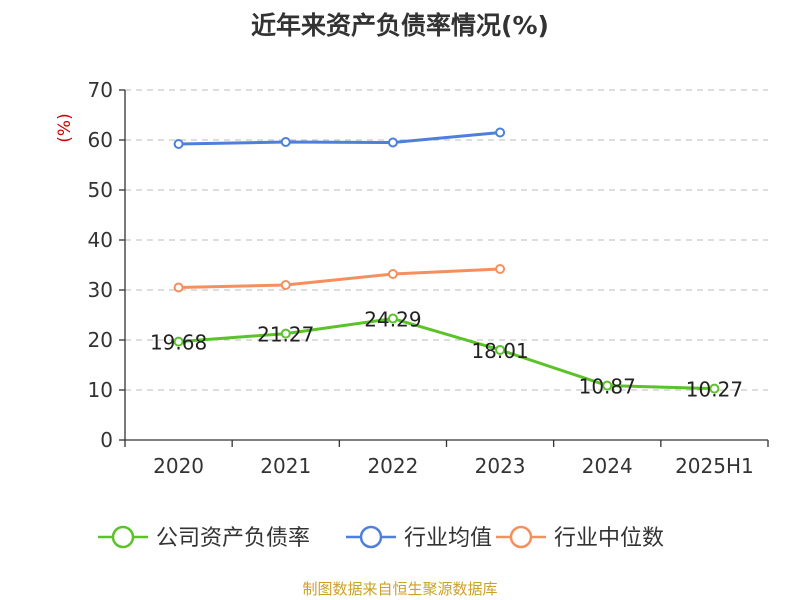 Image resolution: width=800 pixels, height=600 pixels. What do you see at coordinates (106, 440) in the screenshot?
I see `y-tick-label-0: 0` at bounding box center [106, 440].